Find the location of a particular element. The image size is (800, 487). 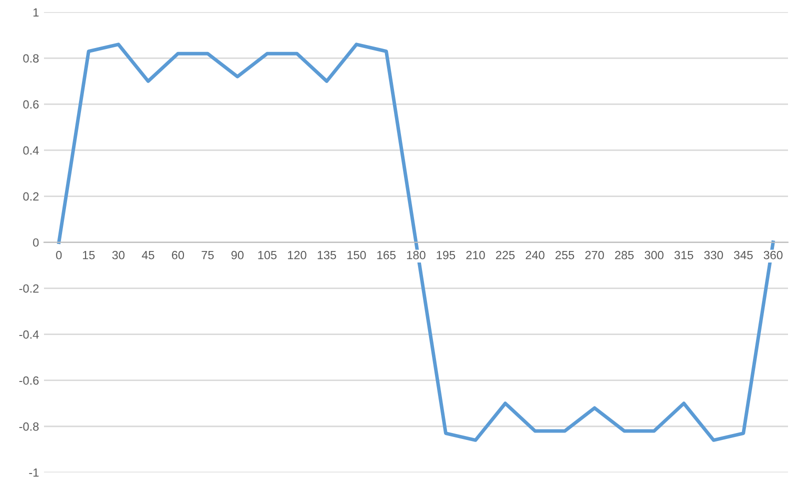

x-tick-label: 150 is located at coordinates (357, 255).